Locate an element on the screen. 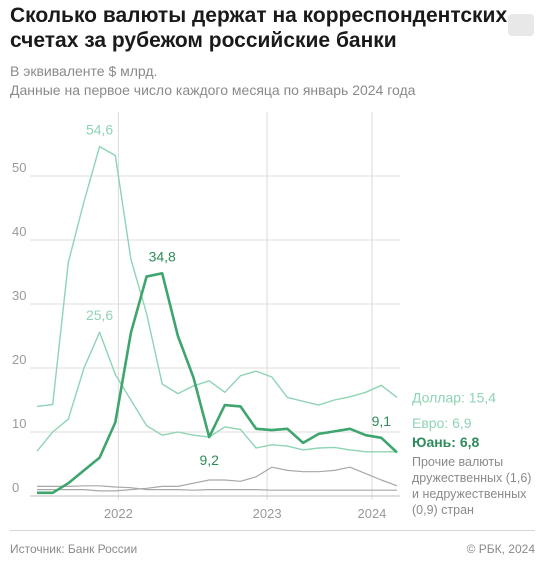 Image resolution: width=545 pixels, height=563 pixels. source-note: Источник: Банк России is located at coordinates (74, 549).